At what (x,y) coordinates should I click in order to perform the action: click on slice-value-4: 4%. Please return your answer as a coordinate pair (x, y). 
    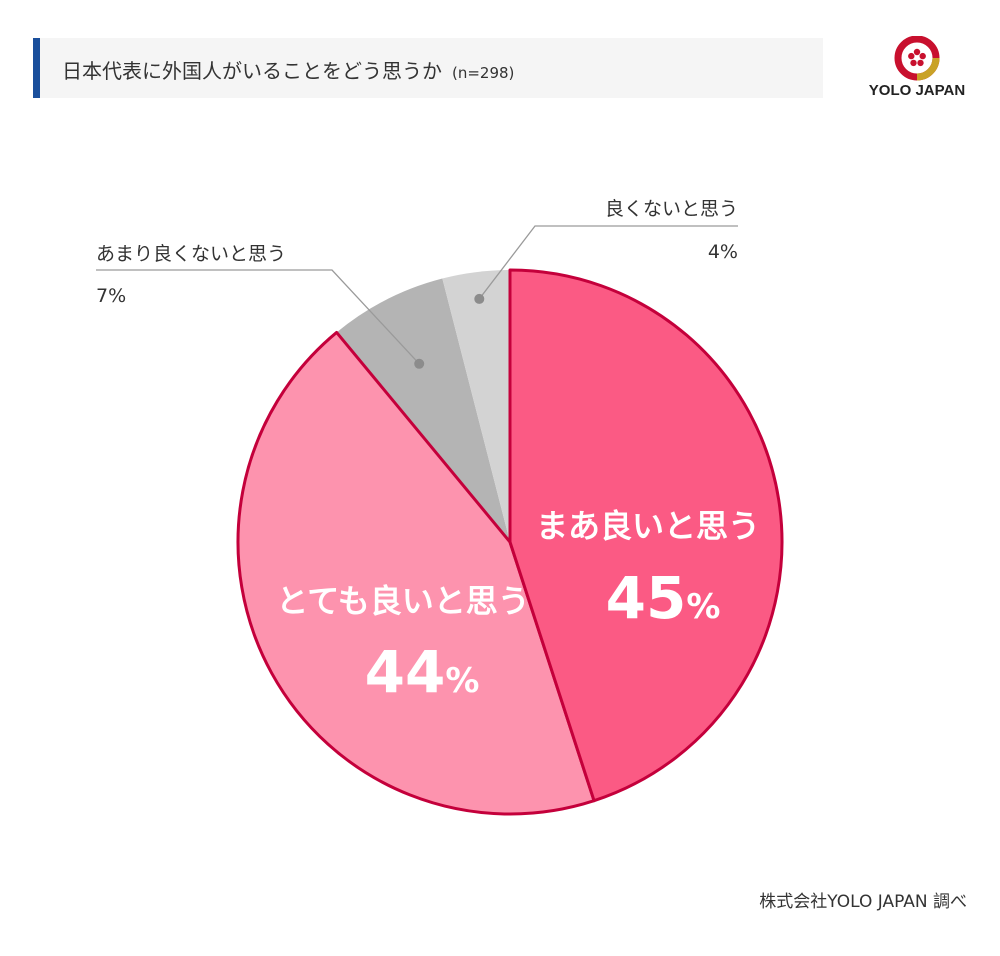
    Looking at the image, I should click on (723, 252).